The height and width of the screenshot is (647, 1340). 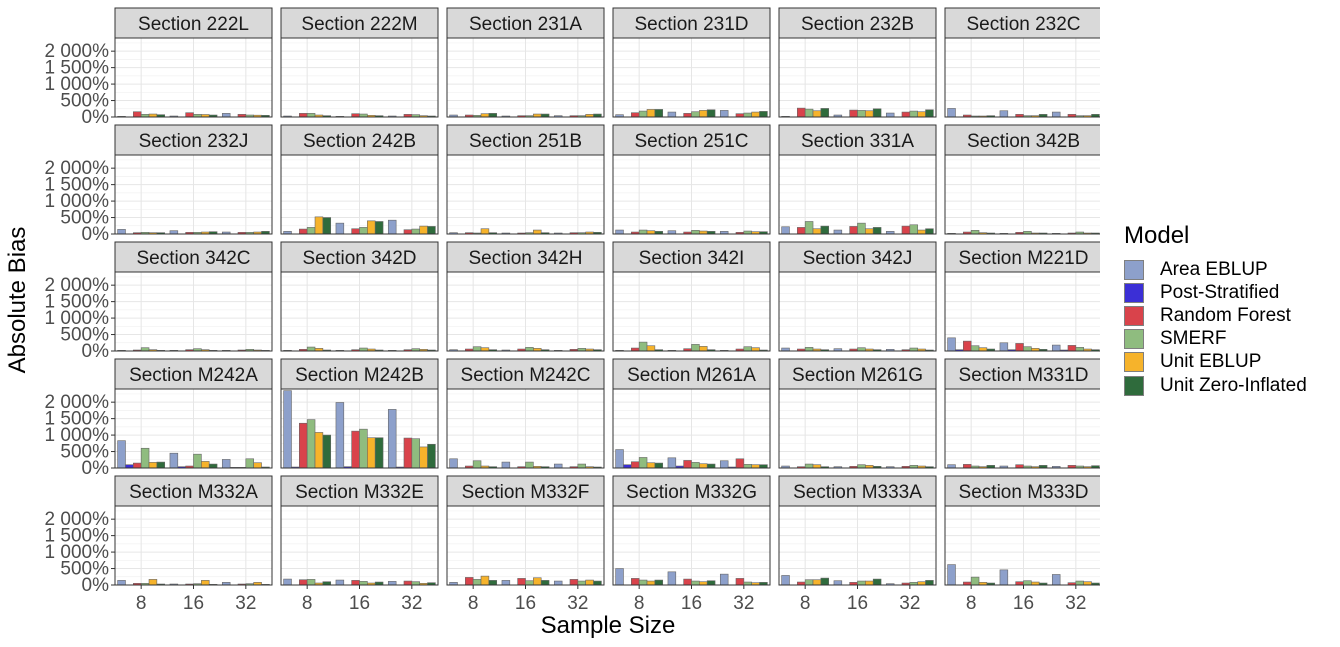 I want to click on facet-title: Section 232C, so click(x=1023, y=24).